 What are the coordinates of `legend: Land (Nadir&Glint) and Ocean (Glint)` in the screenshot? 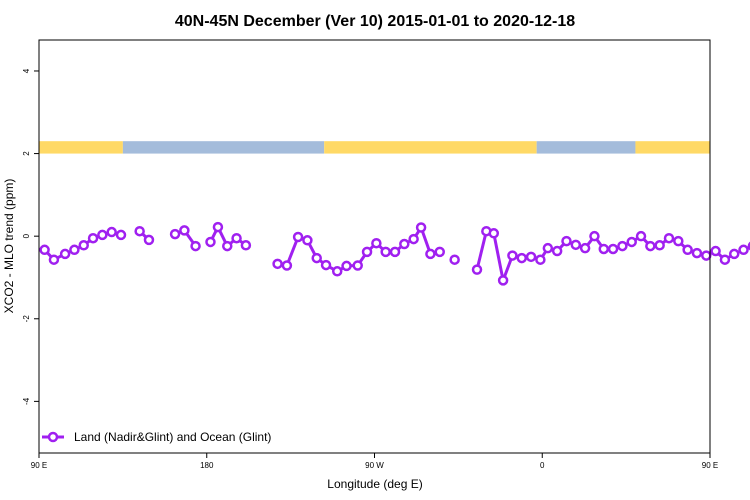 It's located at (156, 437).